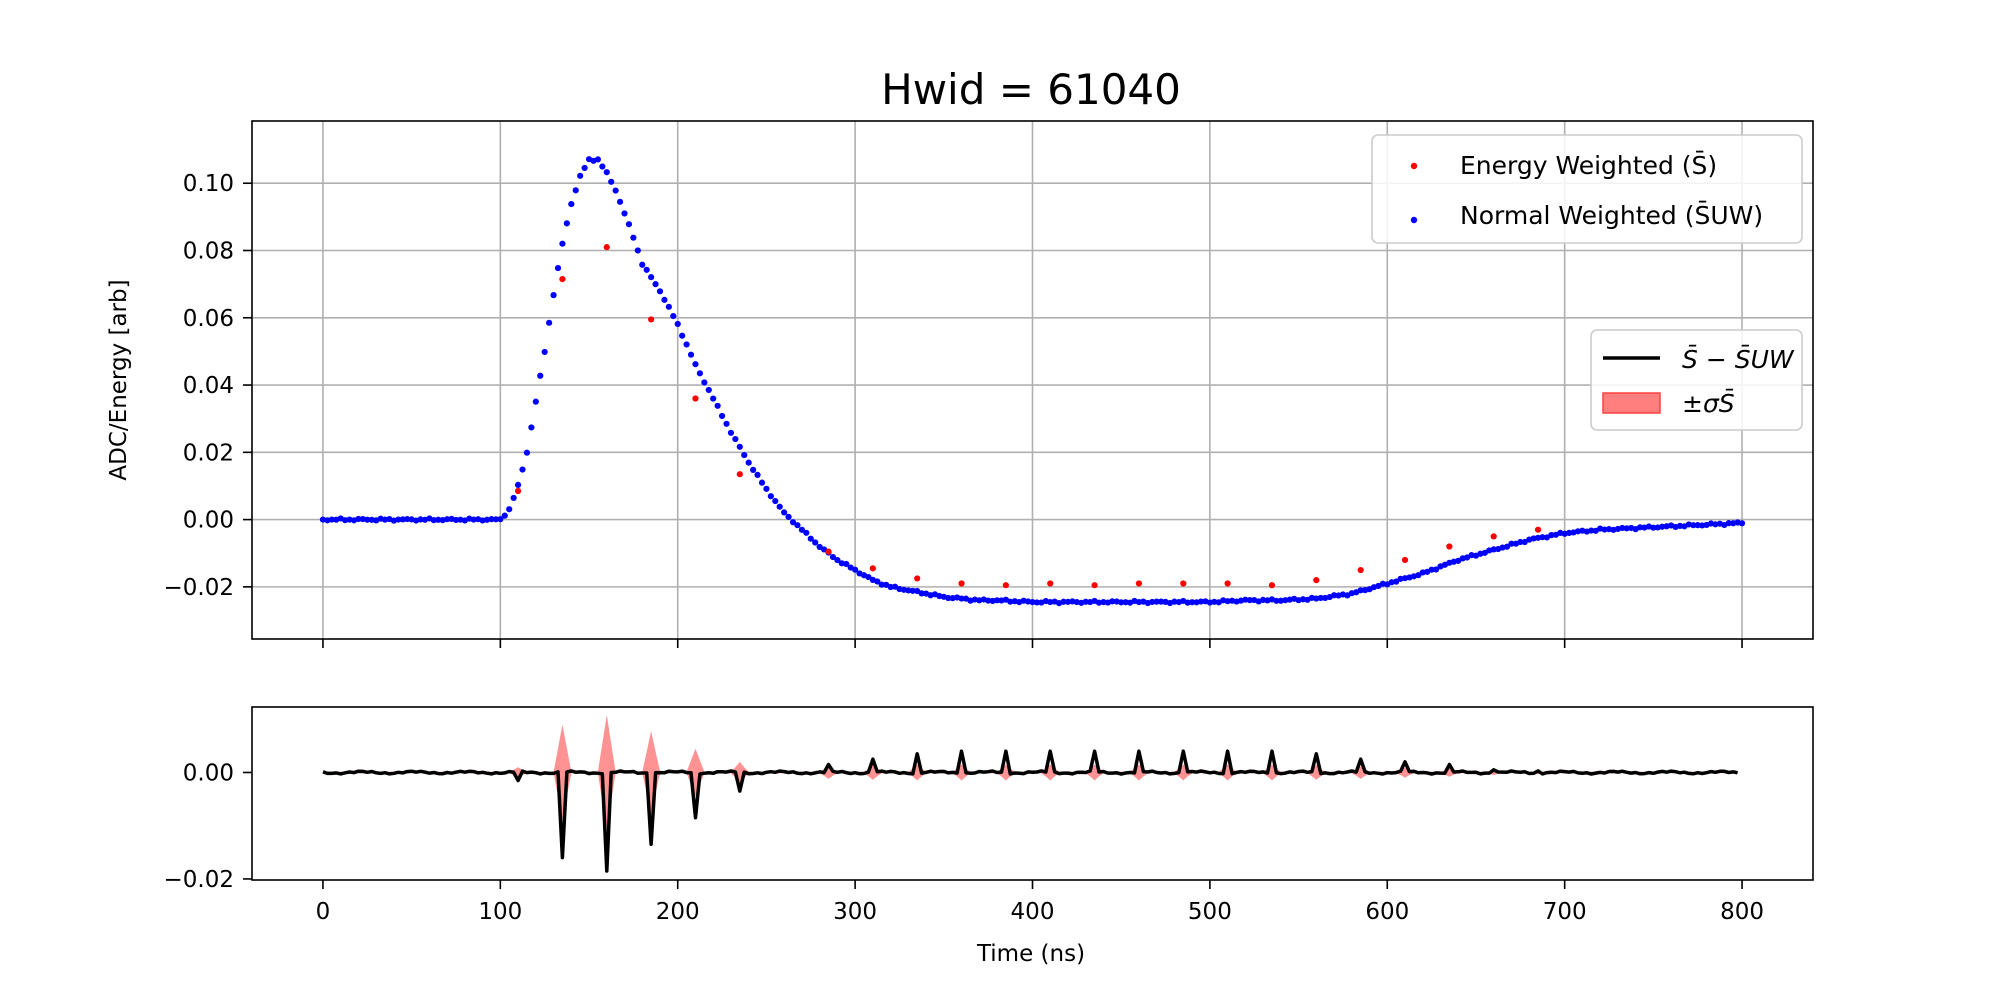 The image size is (2000, 1000). I want to click on legend-patch-sigma-band, so click(1631, 403).